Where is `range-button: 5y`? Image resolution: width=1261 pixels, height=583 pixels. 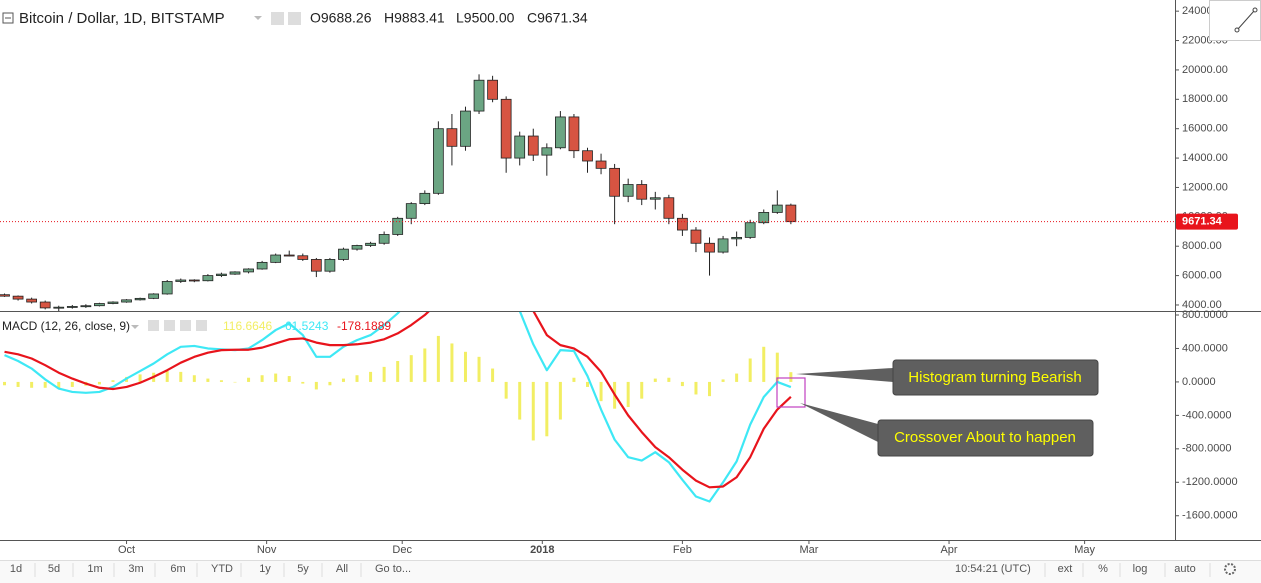
range-button: 5y is located at coordinates (303, 569).